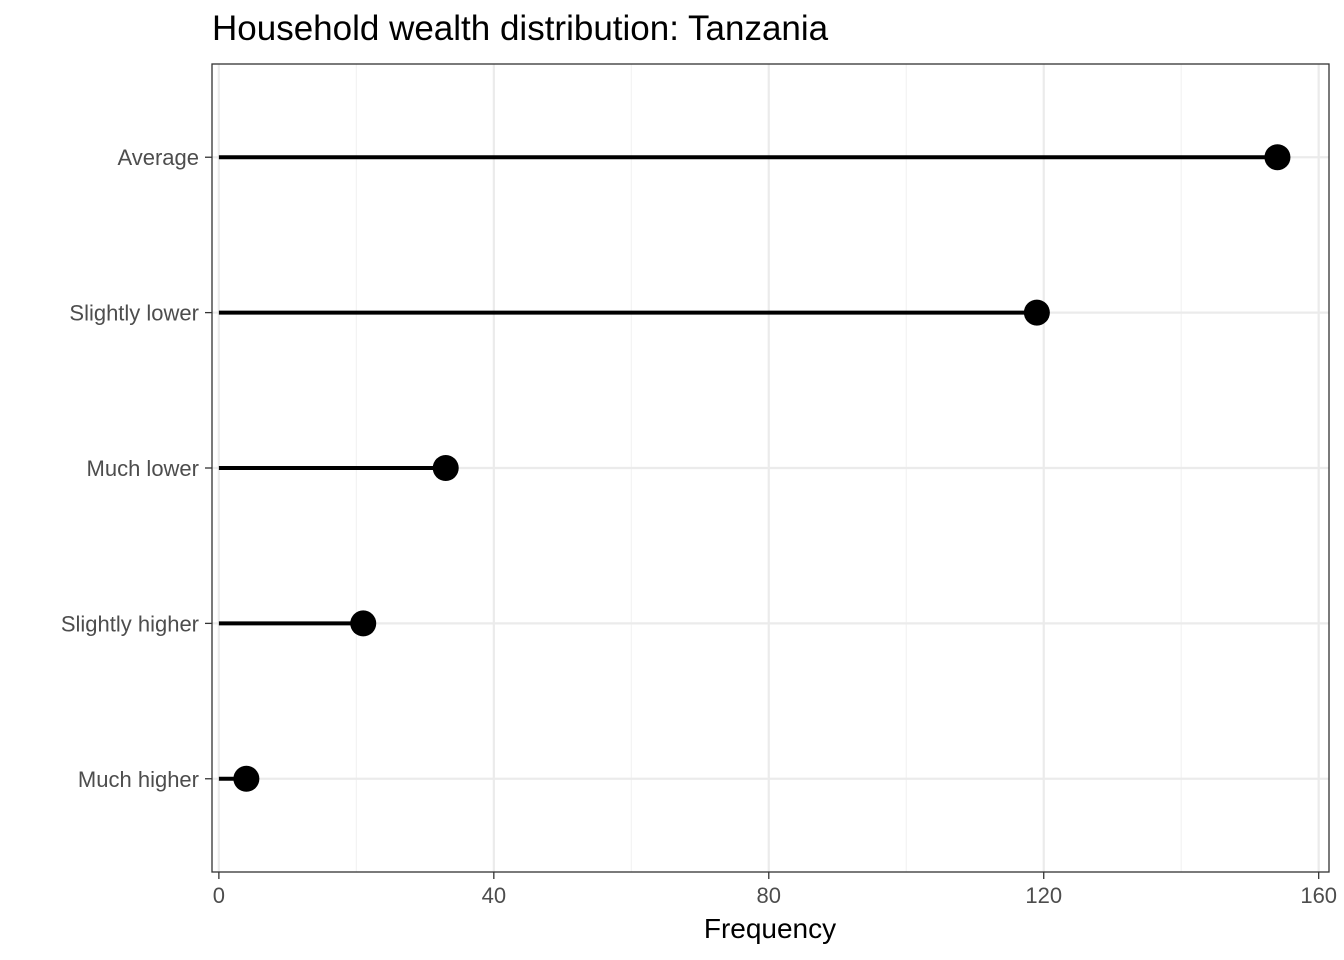 The height and width of the screenshot is (960, 1344). Describe the element at coordinates (138, 779) in the screenshot. I see `y-tick-label: Much higher` at that location.